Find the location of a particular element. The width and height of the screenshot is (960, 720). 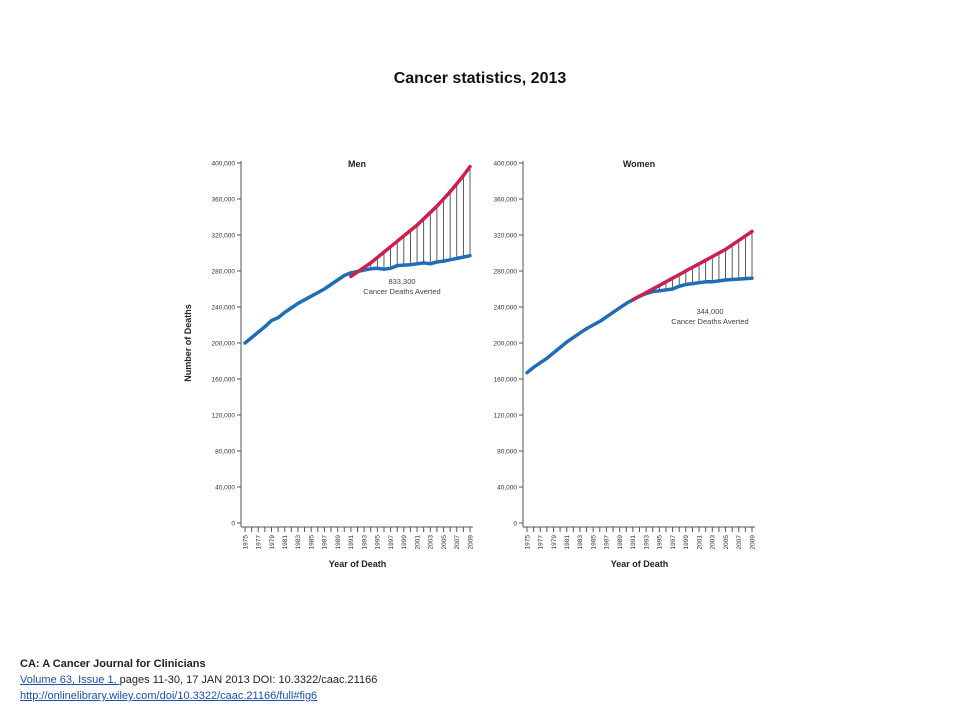

journal-name: CA: A Cancer Journal for Clinicians is located at coordinates (113, 664).